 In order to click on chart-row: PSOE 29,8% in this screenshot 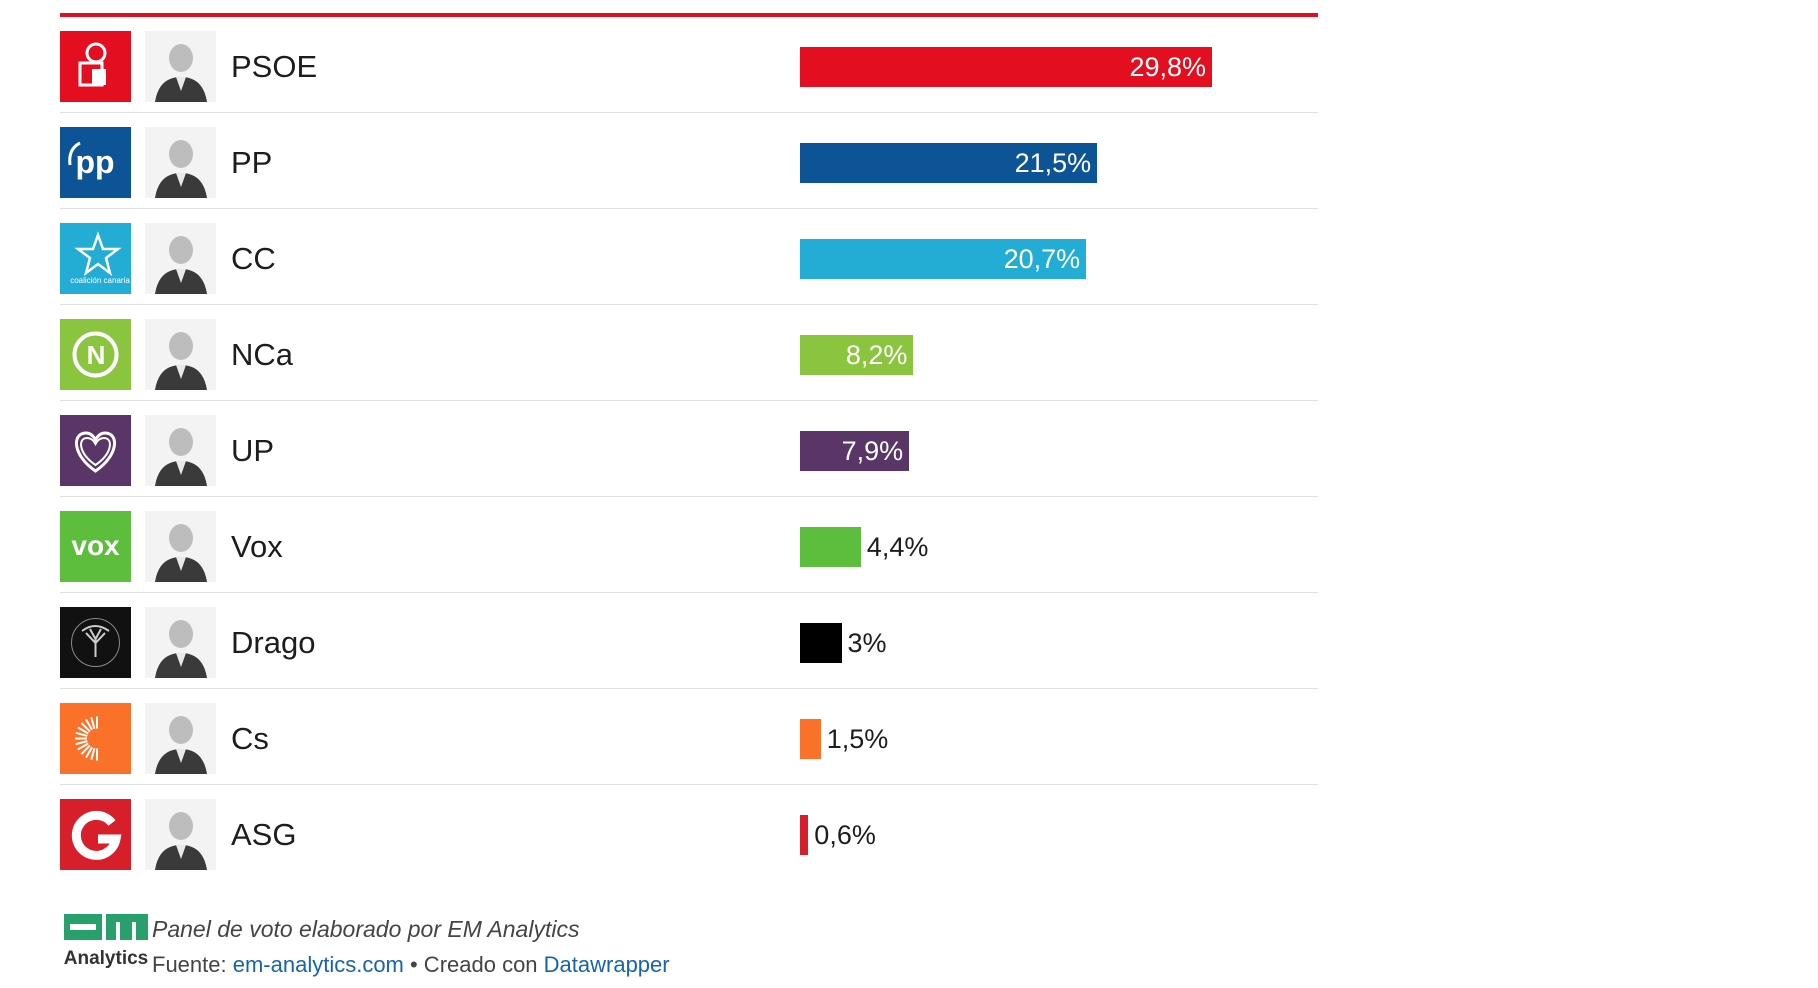, I will do `click(689, 65)`.